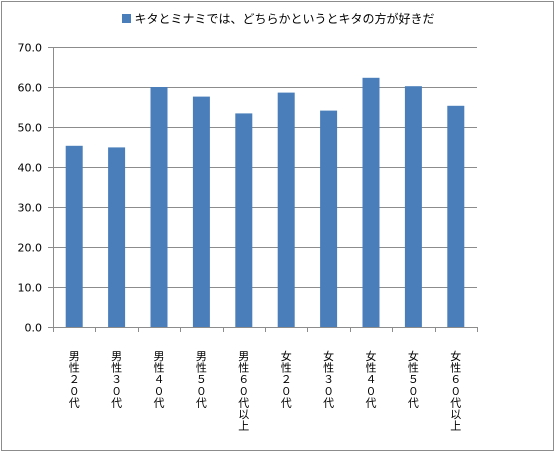  What do you see at coordinates (30, 168) in the screenshot?
I see `y-tick-label: 40.0` at bounding box center [30, 168].